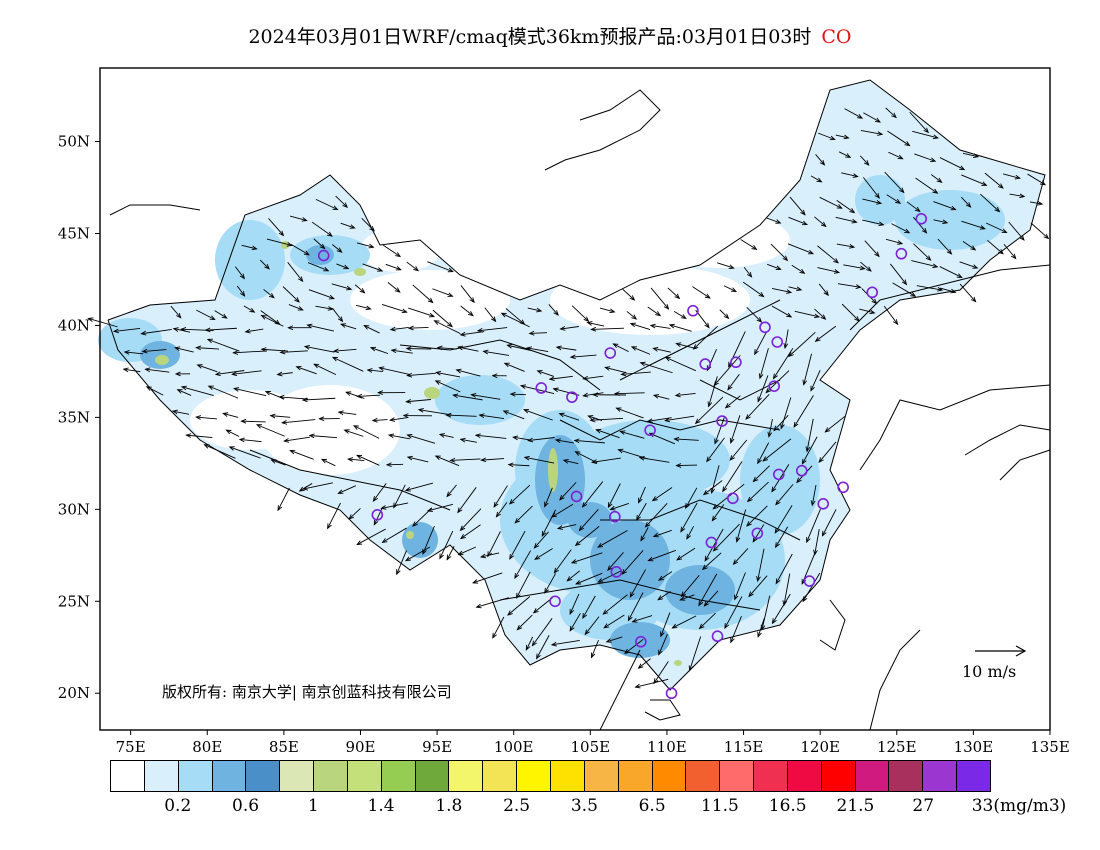  I want to click on lat-tick-label: 40N, so click(74, 325).